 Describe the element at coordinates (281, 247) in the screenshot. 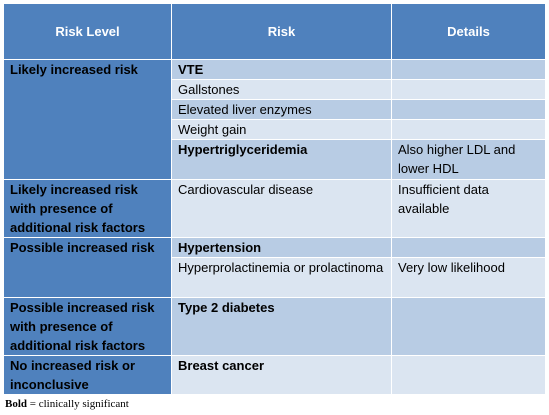

I see `risk-hypertension: Hypertension` at that location.